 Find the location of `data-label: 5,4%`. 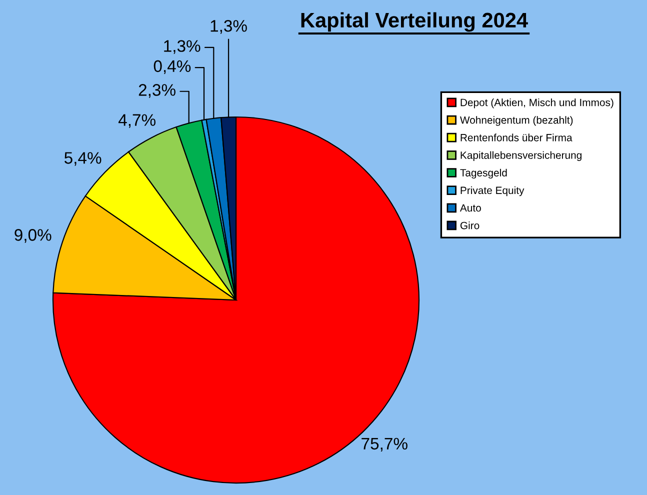

data-label: 5,4% is located at coordinates (83, 159).